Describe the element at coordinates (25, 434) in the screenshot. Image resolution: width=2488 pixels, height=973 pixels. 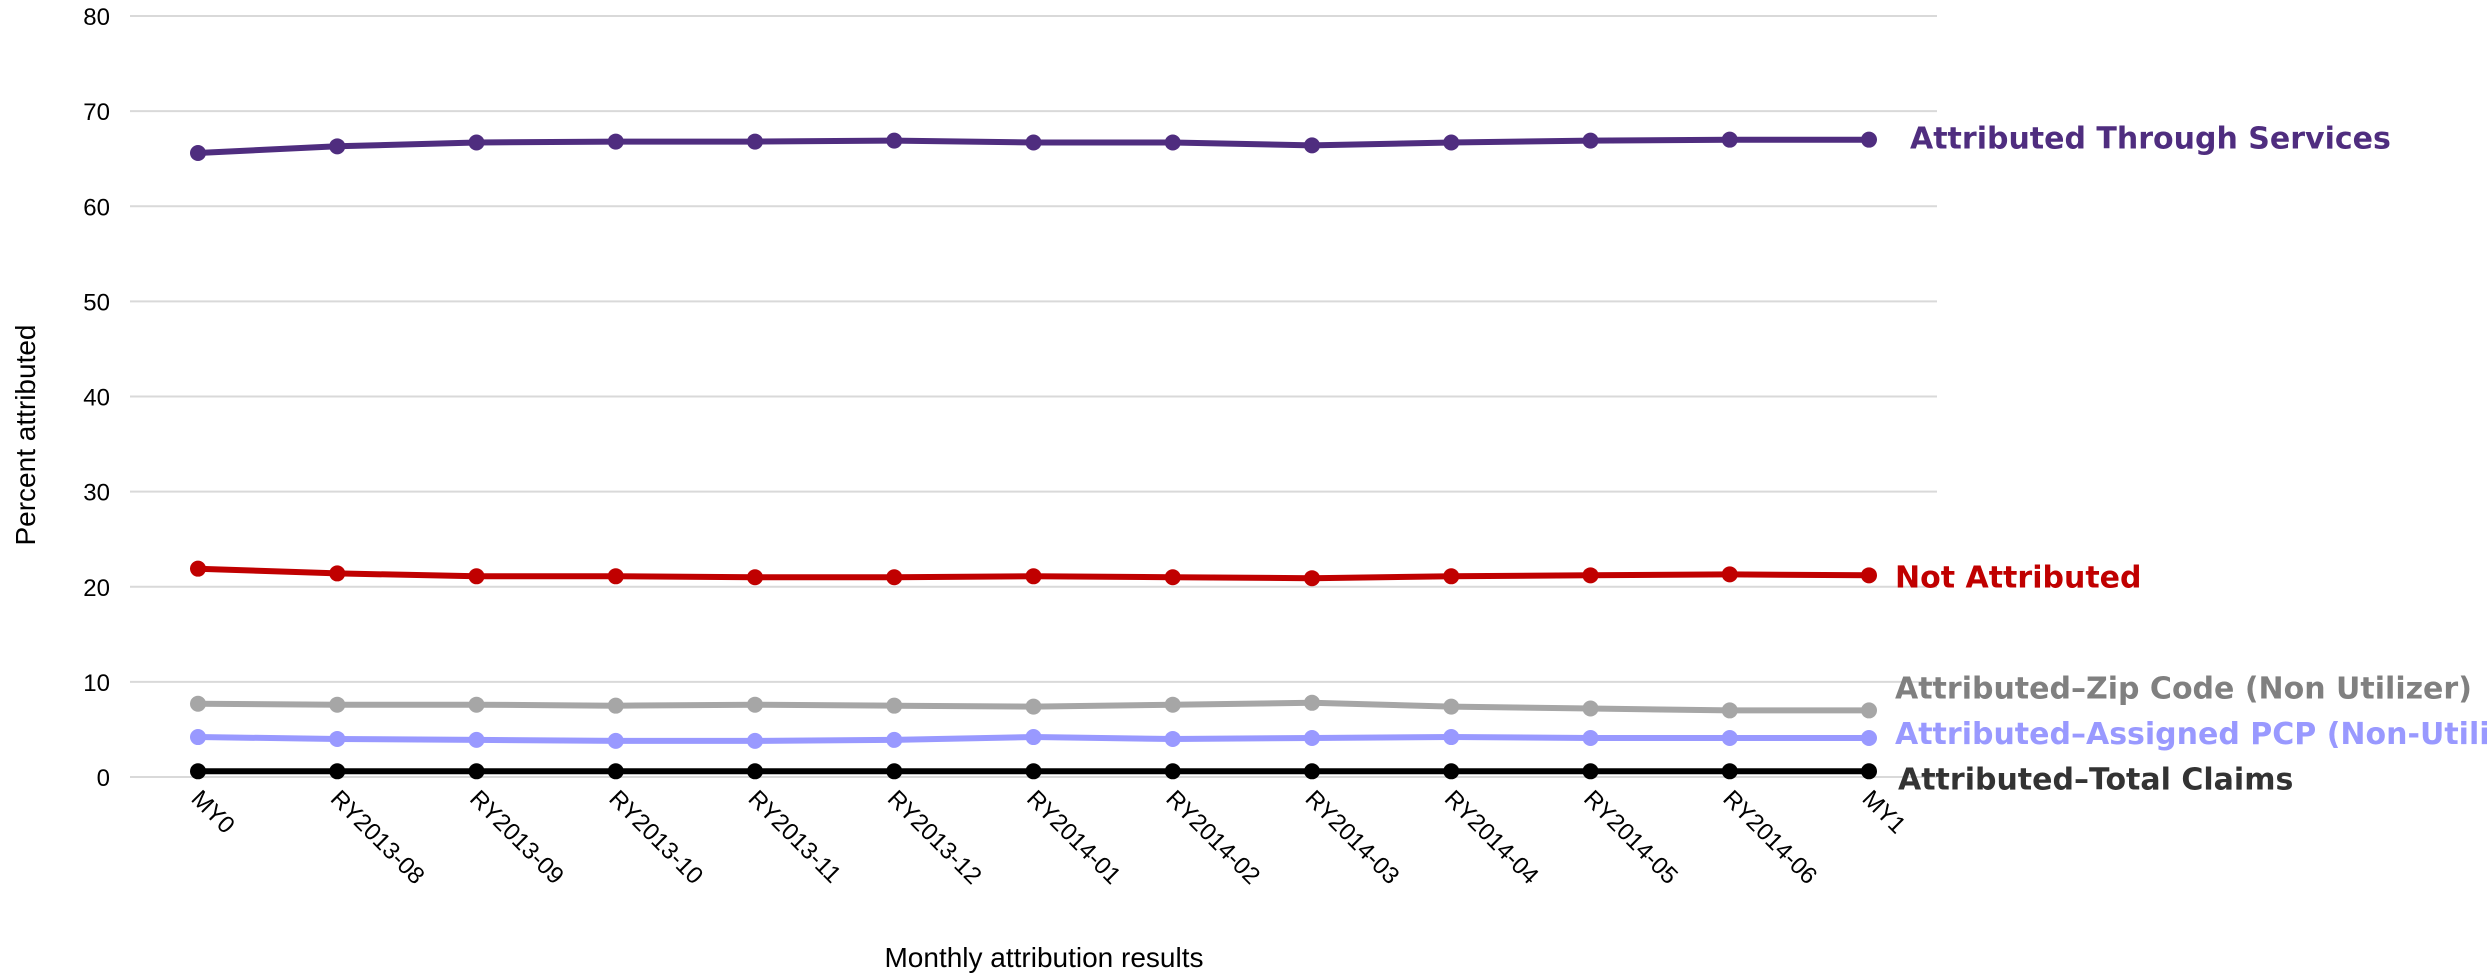
I see `y-axis-title: Percent attributed` at that location.